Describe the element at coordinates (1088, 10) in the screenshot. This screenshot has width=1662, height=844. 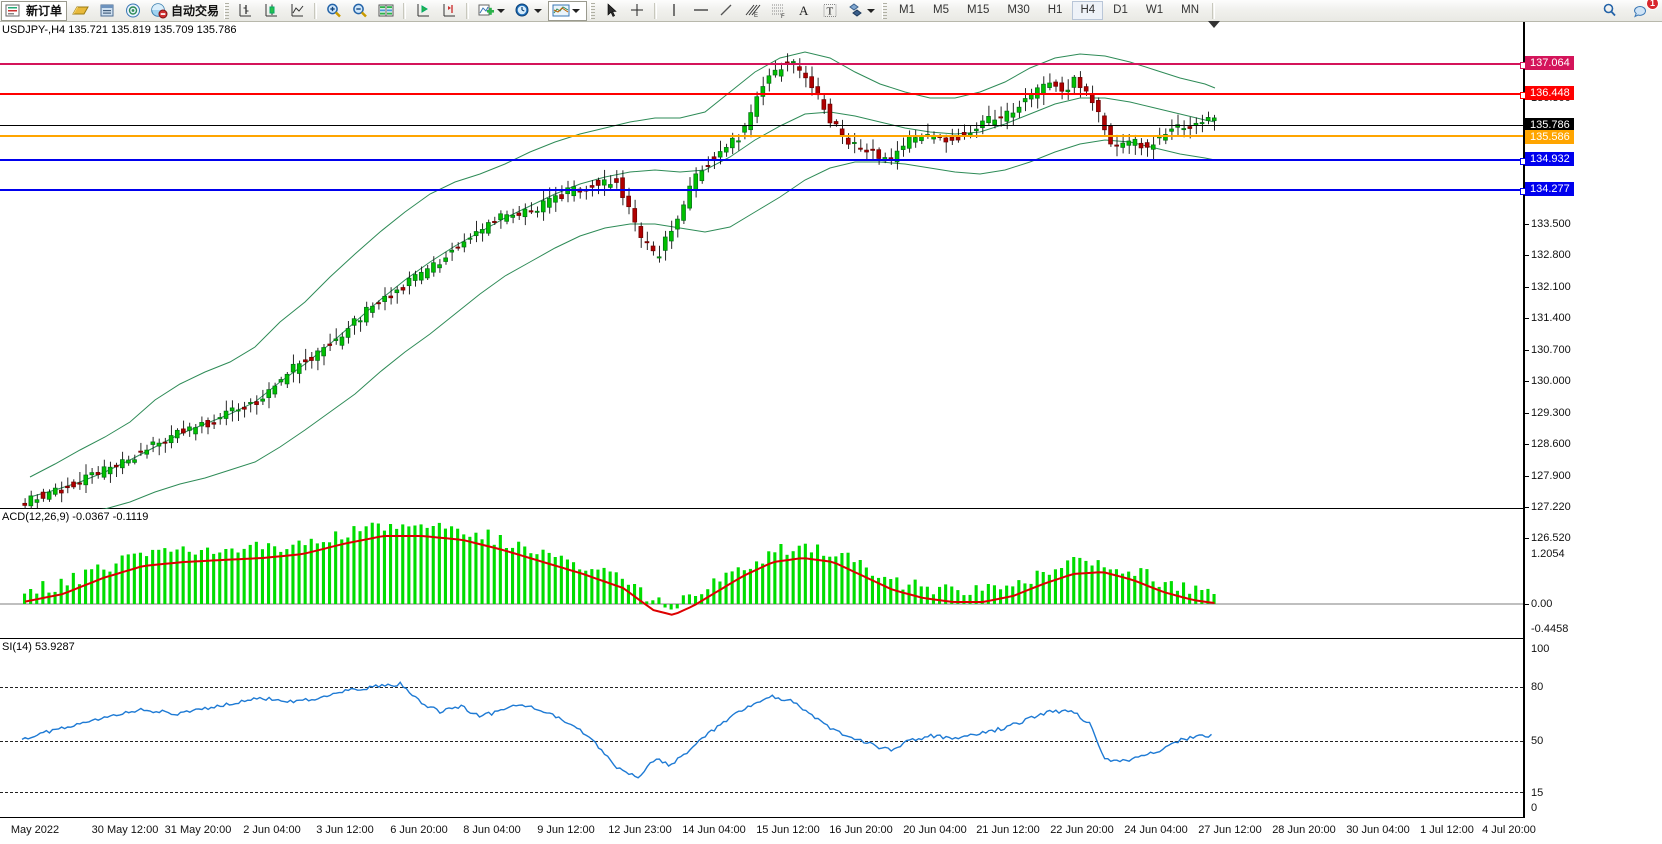
I see `timeframe-h4: H4` at that location.